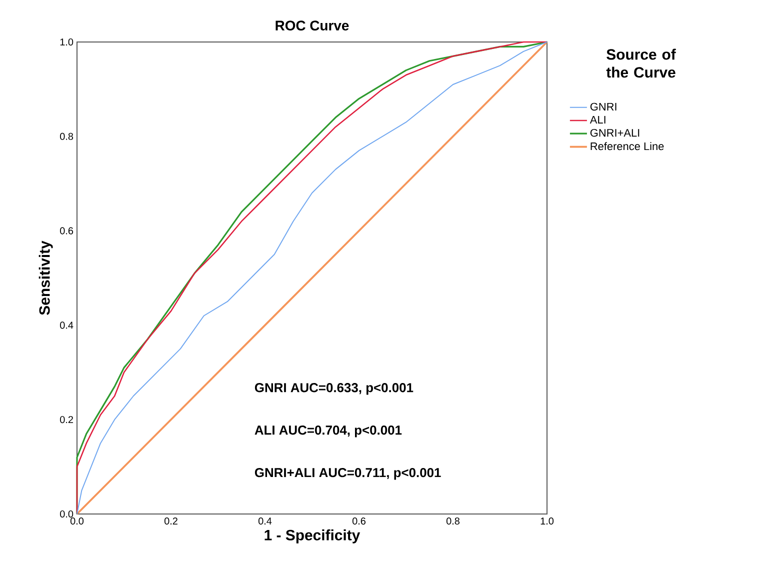 This screenshot has height=575, width=772. Describe the element at coordinates (328, 432) in the screenshot. I see `annotation: ALI AUC=0.704, p<0.001` at that location.